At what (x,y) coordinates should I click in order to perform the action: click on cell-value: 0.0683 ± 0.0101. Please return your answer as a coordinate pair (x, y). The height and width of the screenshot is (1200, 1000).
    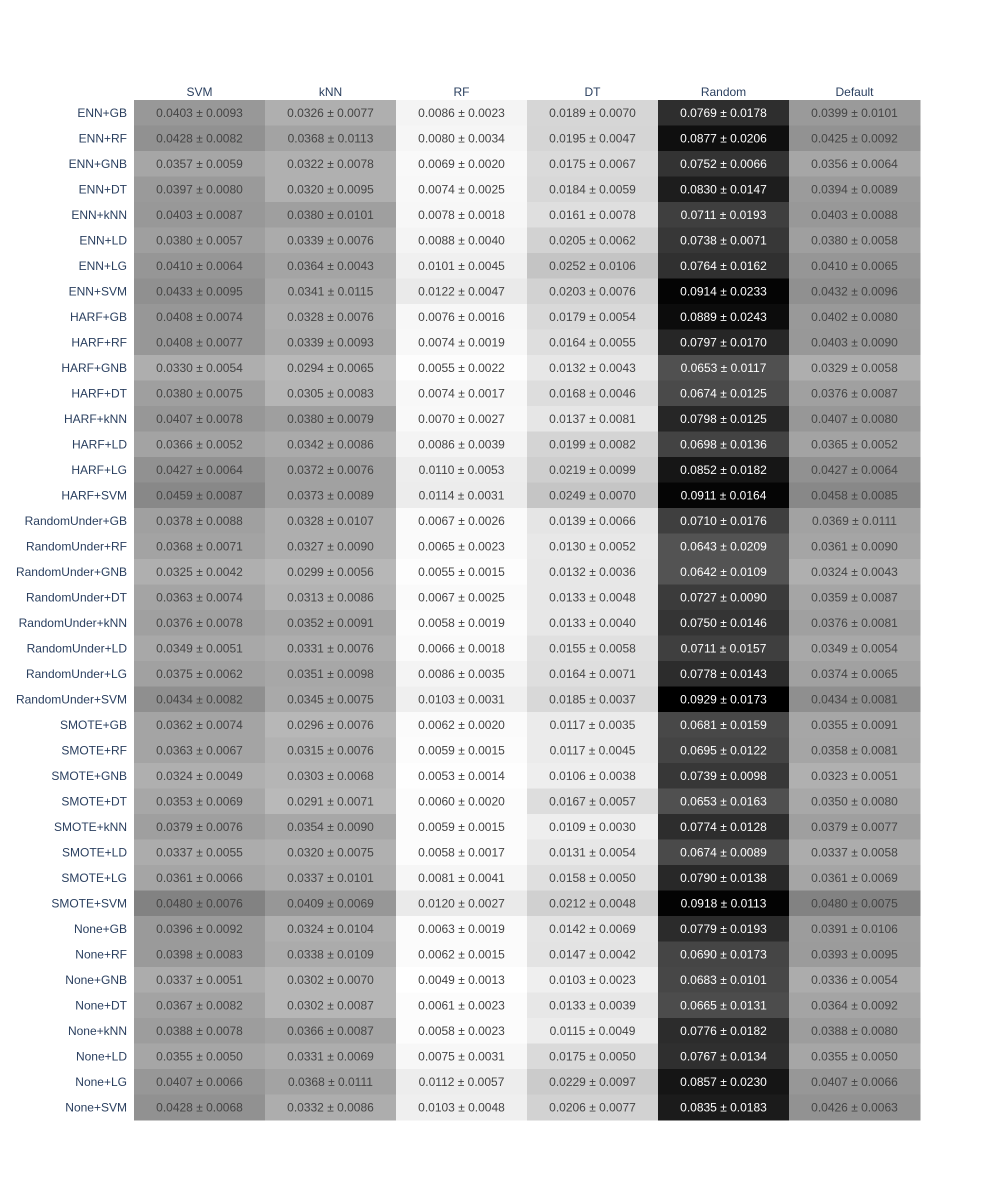
    Looking at the image, I should click on (723, 980).